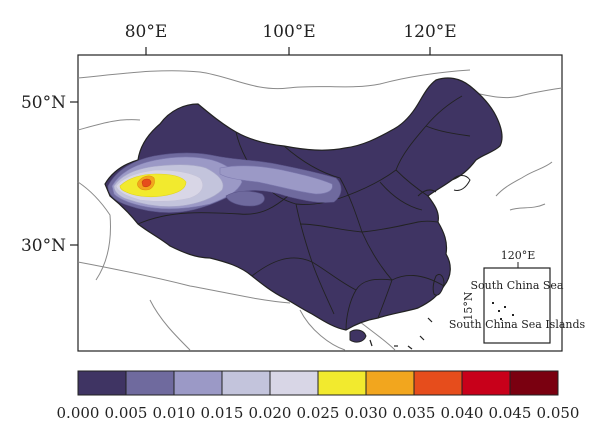 The image size is (600, 439). Describe the element at coordinates (270, 413) in the screenshot. I see `colorbar-tick-label: 0.020` at that location.